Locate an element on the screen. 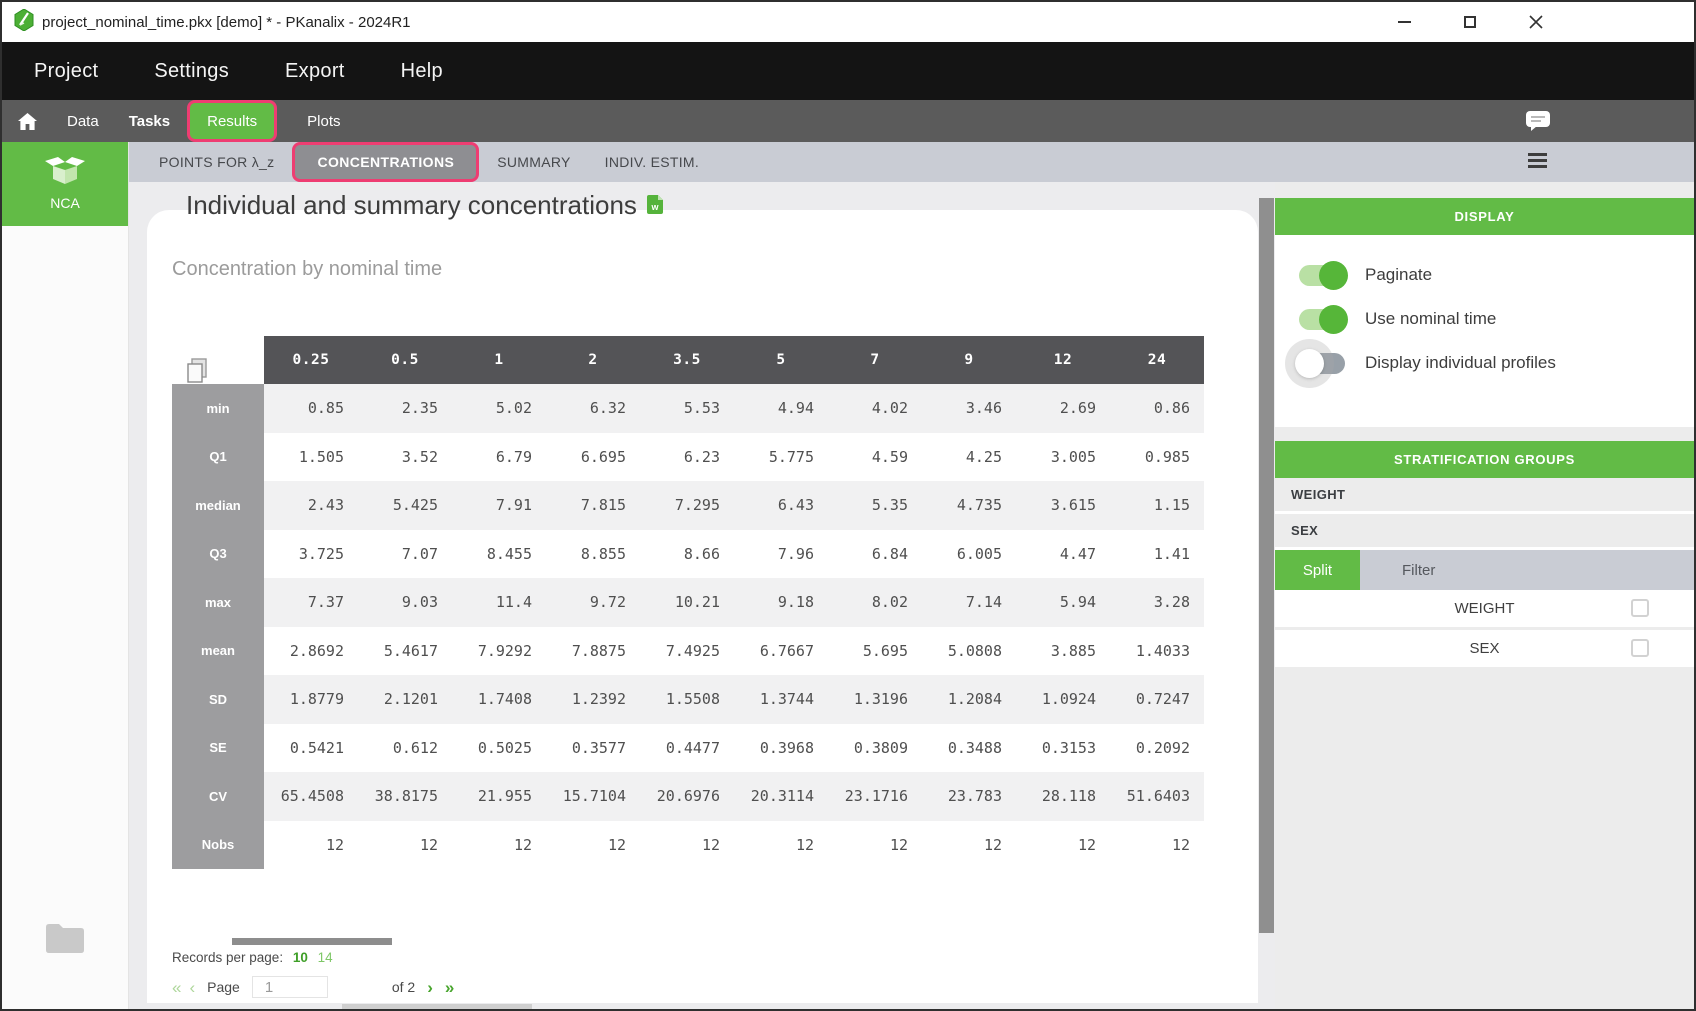 Image resolution: width=1696 pixels, height=1011 pixels. open-box-icon is located at coordinates (65, 174).